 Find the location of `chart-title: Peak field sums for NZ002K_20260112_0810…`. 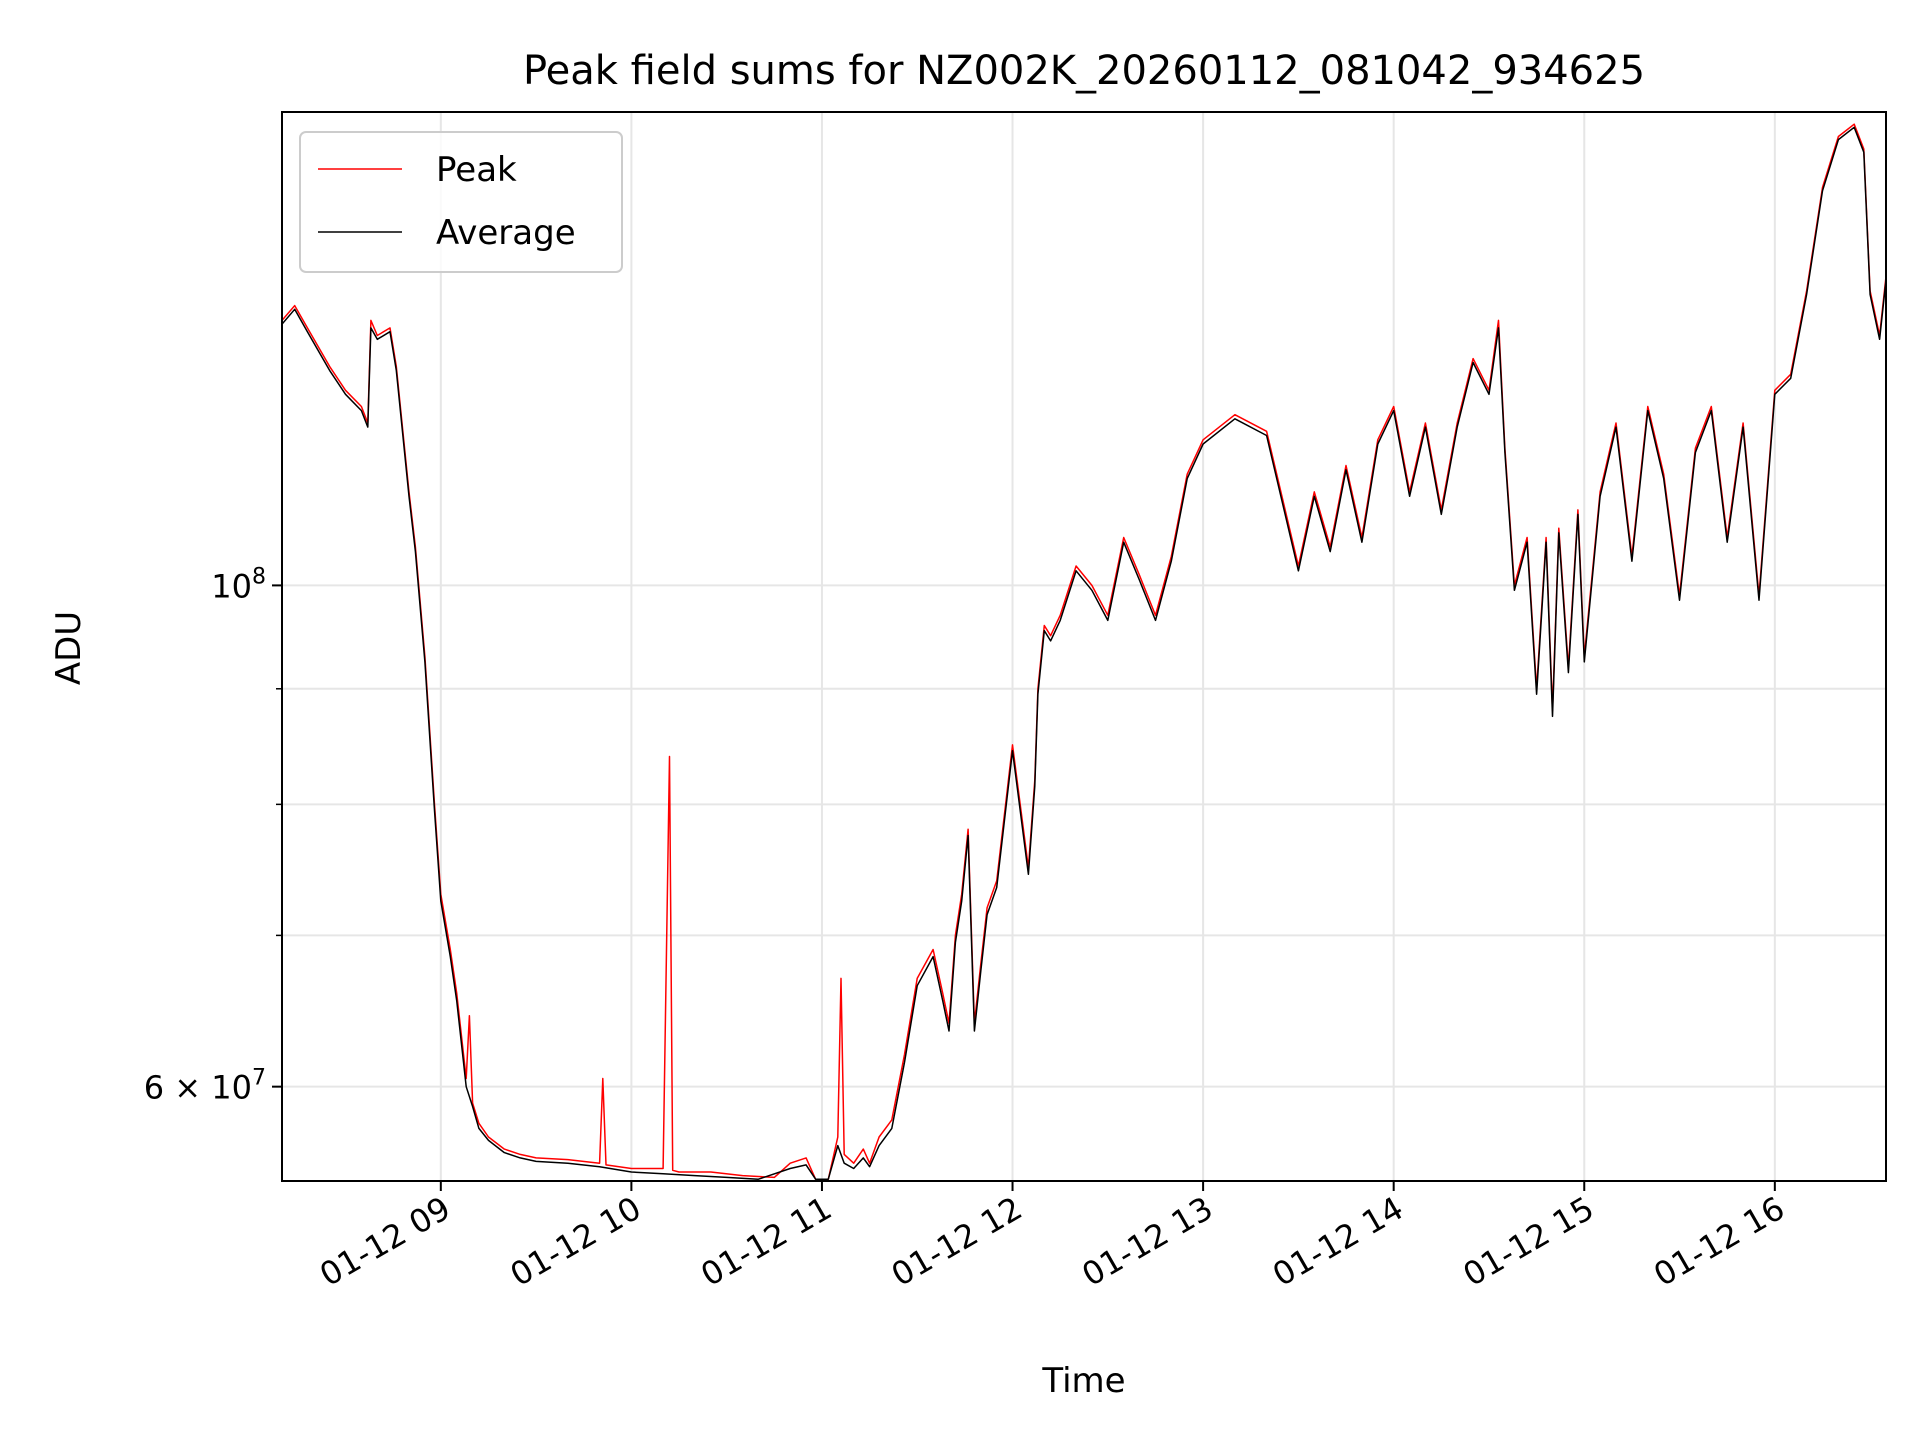

chart-title: Peak field sums for NZ002K_20260112_0810… is located at coordinates (1084, 71).